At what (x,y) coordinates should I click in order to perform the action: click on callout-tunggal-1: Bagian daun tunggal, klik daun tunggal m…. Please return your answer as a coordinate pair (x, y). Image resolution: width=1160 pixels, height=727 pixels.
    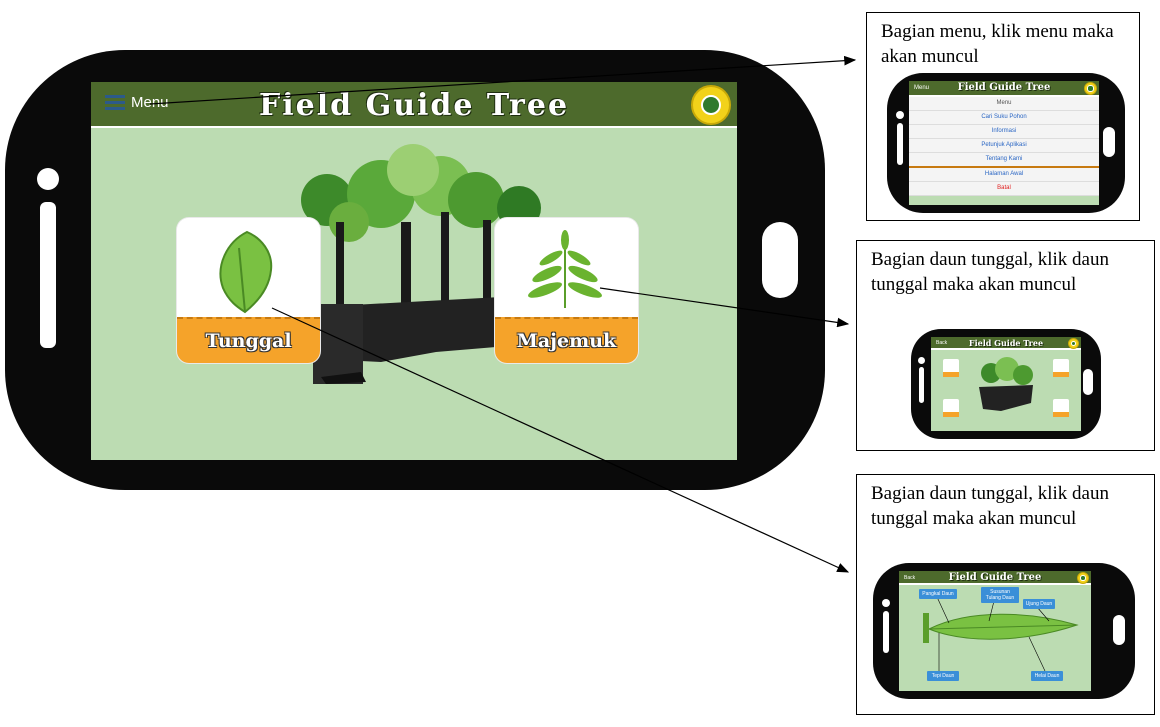
    Looking at the image, I should click on (1005, 345).